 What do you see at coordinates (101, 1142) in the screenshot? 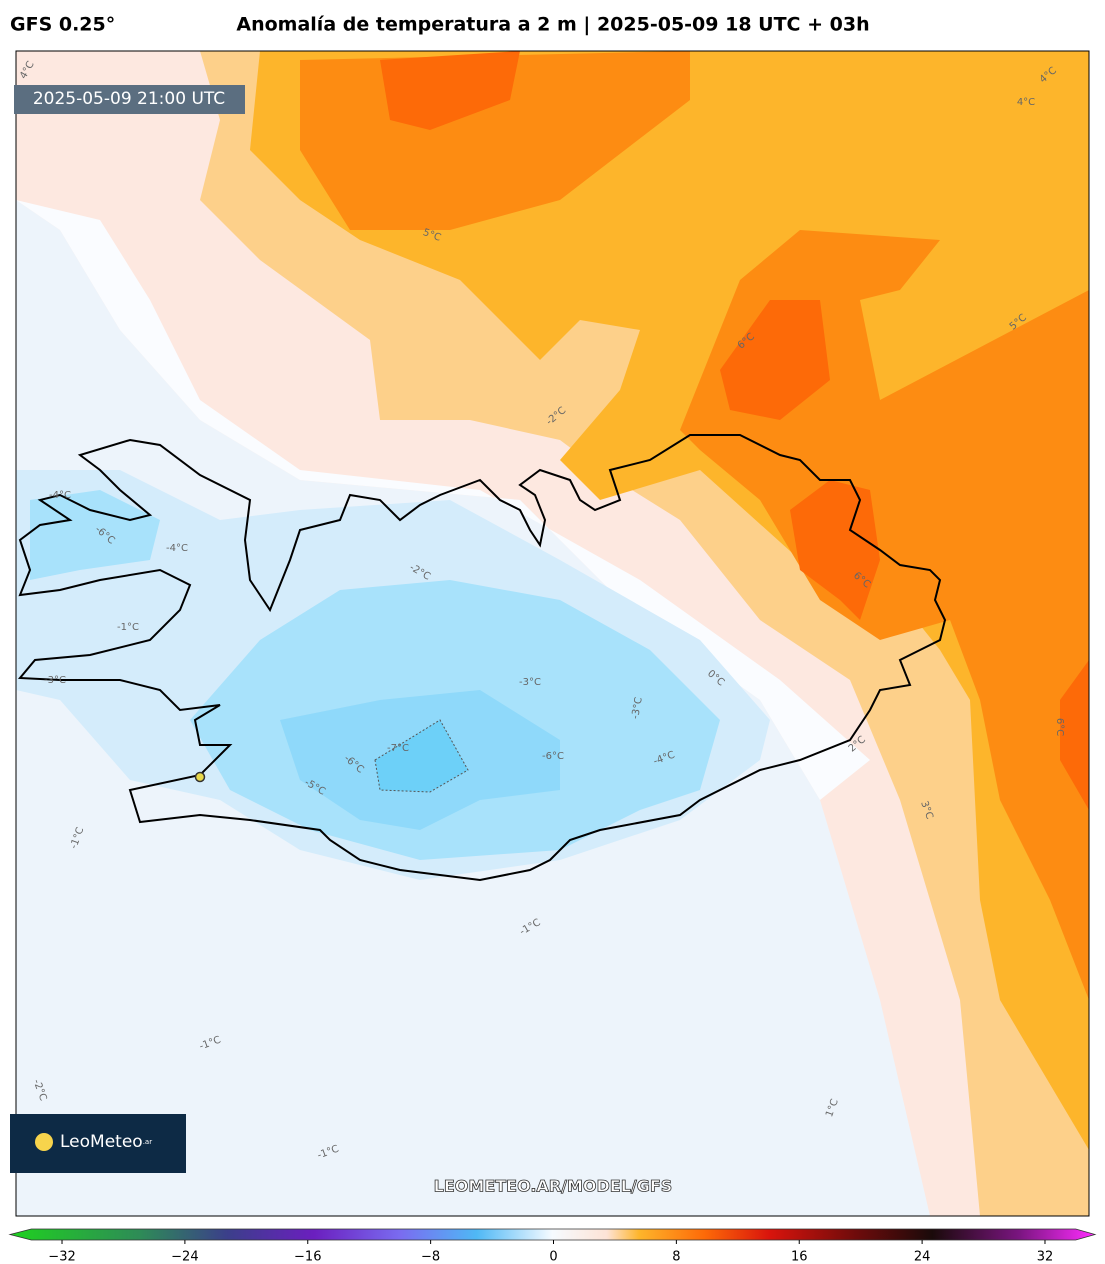
I see `logo-text: LeoMeteo` at bounding box center [101, 1142].